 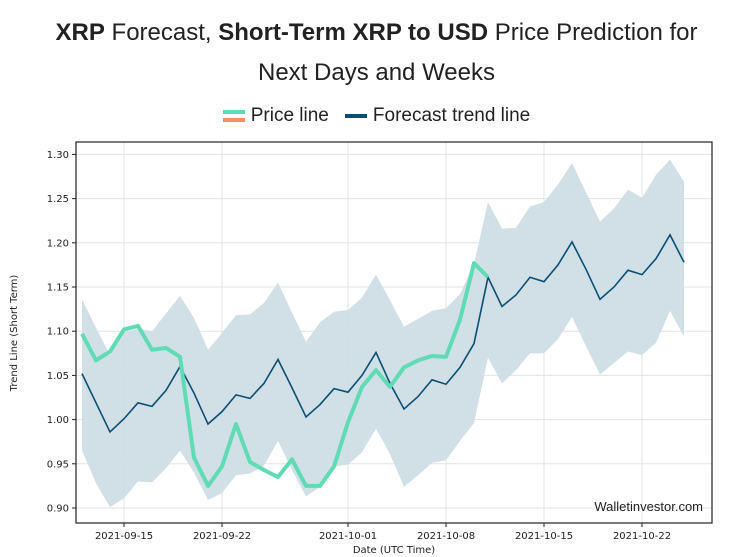 I want to click on title-part: Forecast,, so click(x=161, y=32).